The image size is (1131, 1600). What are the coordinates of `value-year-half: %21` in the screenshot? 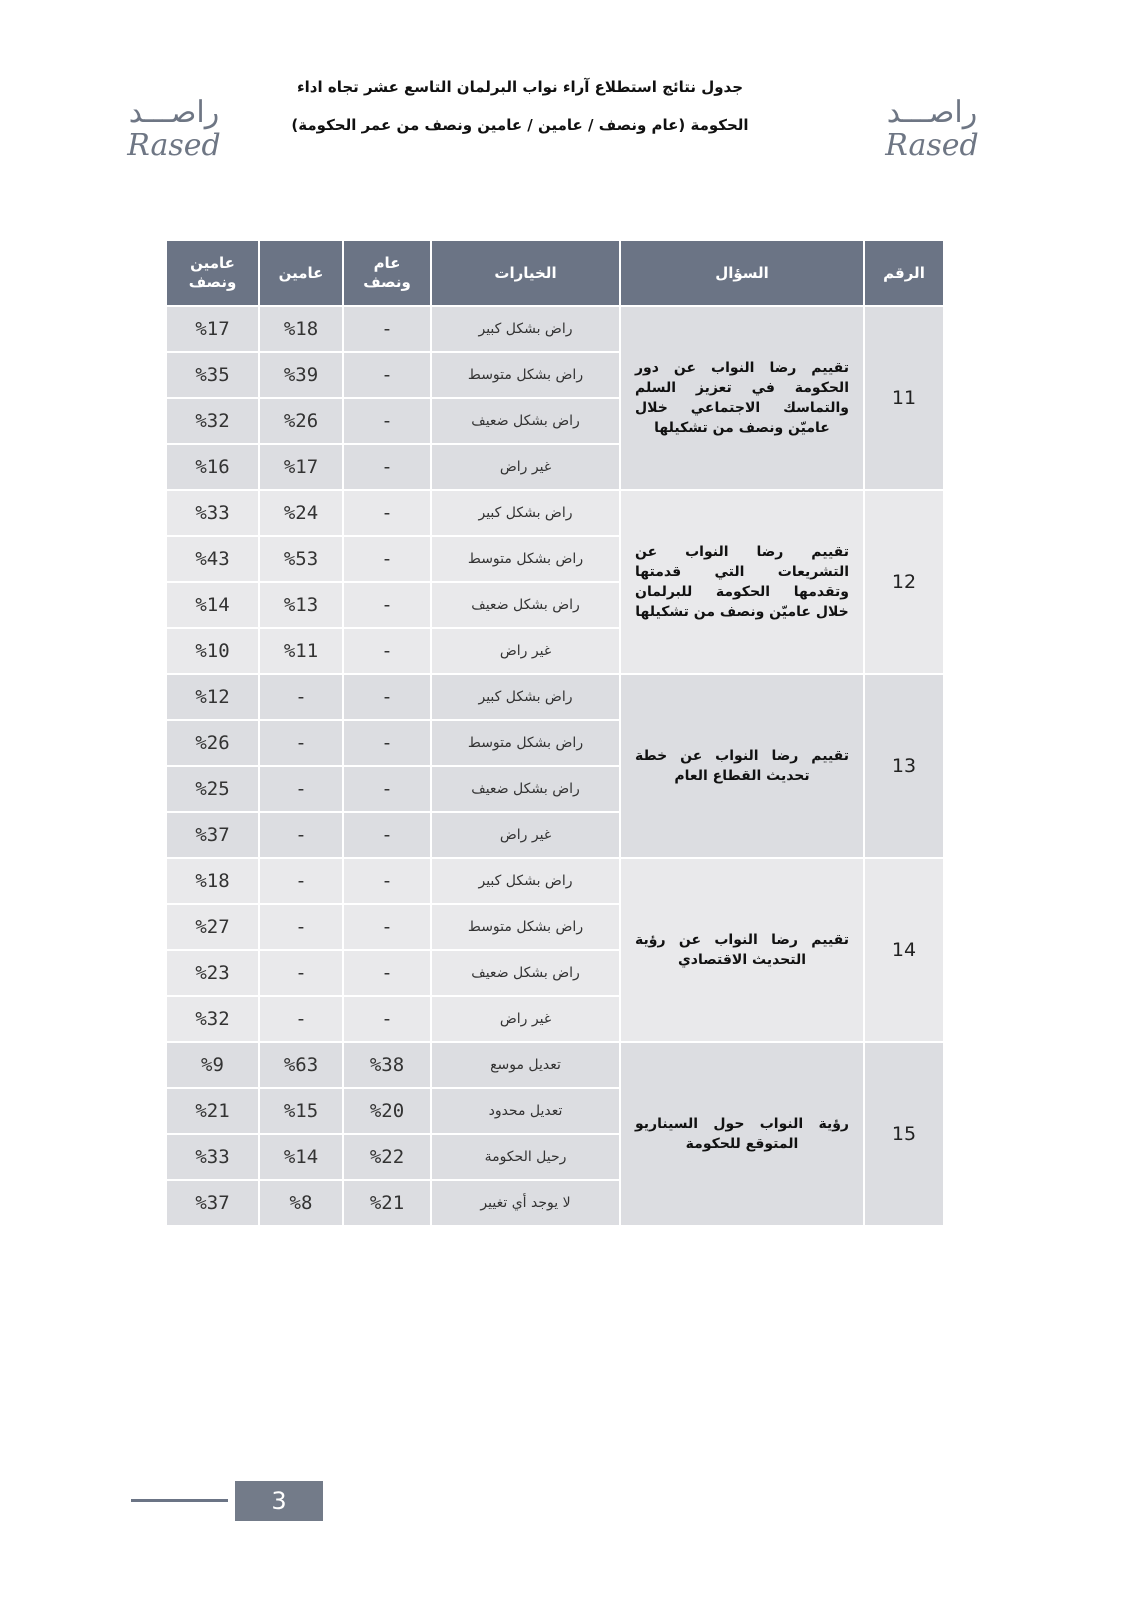 It's located at (387, 1203).